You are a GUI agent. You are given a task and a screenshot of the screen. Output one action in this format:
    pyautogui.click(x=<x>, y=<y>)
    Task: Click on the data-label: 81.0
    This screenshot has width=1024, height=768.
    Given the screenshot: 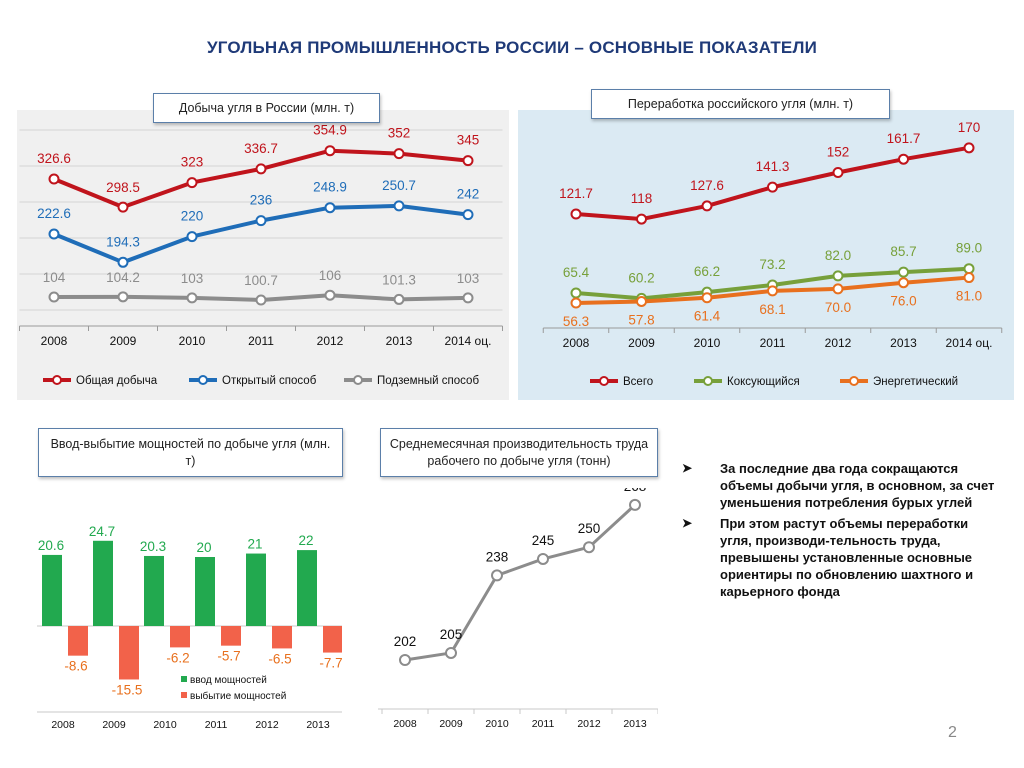 What is the action you would take?
    pyautogui.click(x=969, y=296)
    